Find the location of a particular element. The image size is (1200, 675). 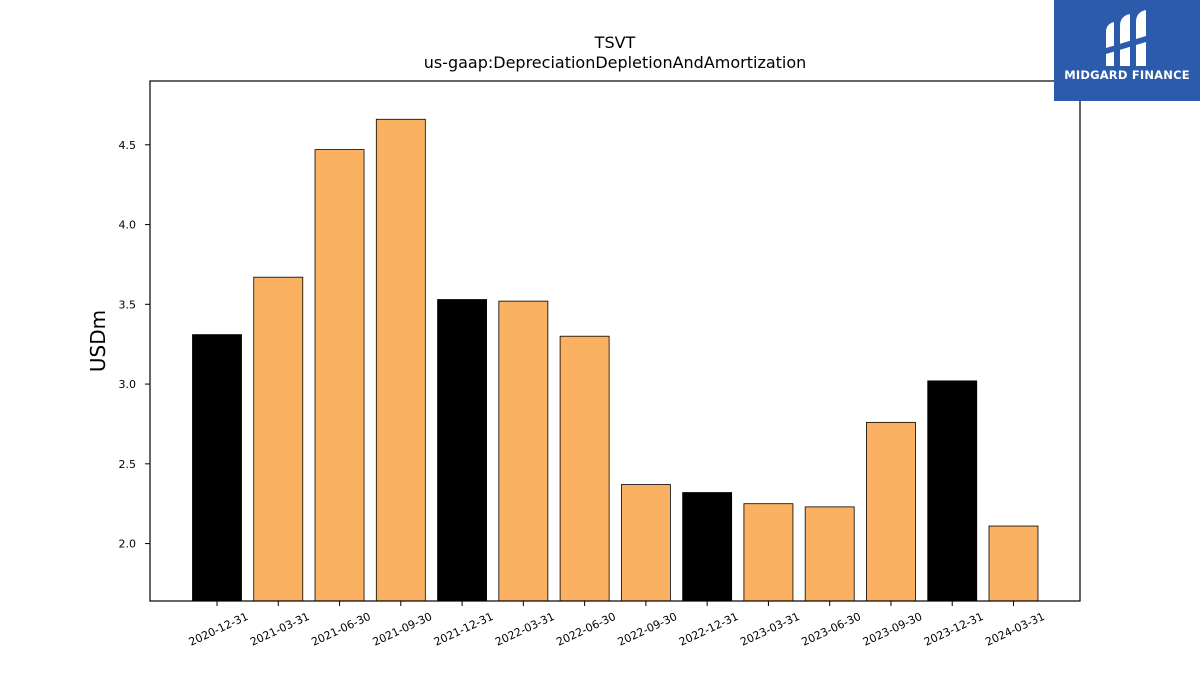

x-tick-label: 2021-06-30 is located at coordinates (340, 629).